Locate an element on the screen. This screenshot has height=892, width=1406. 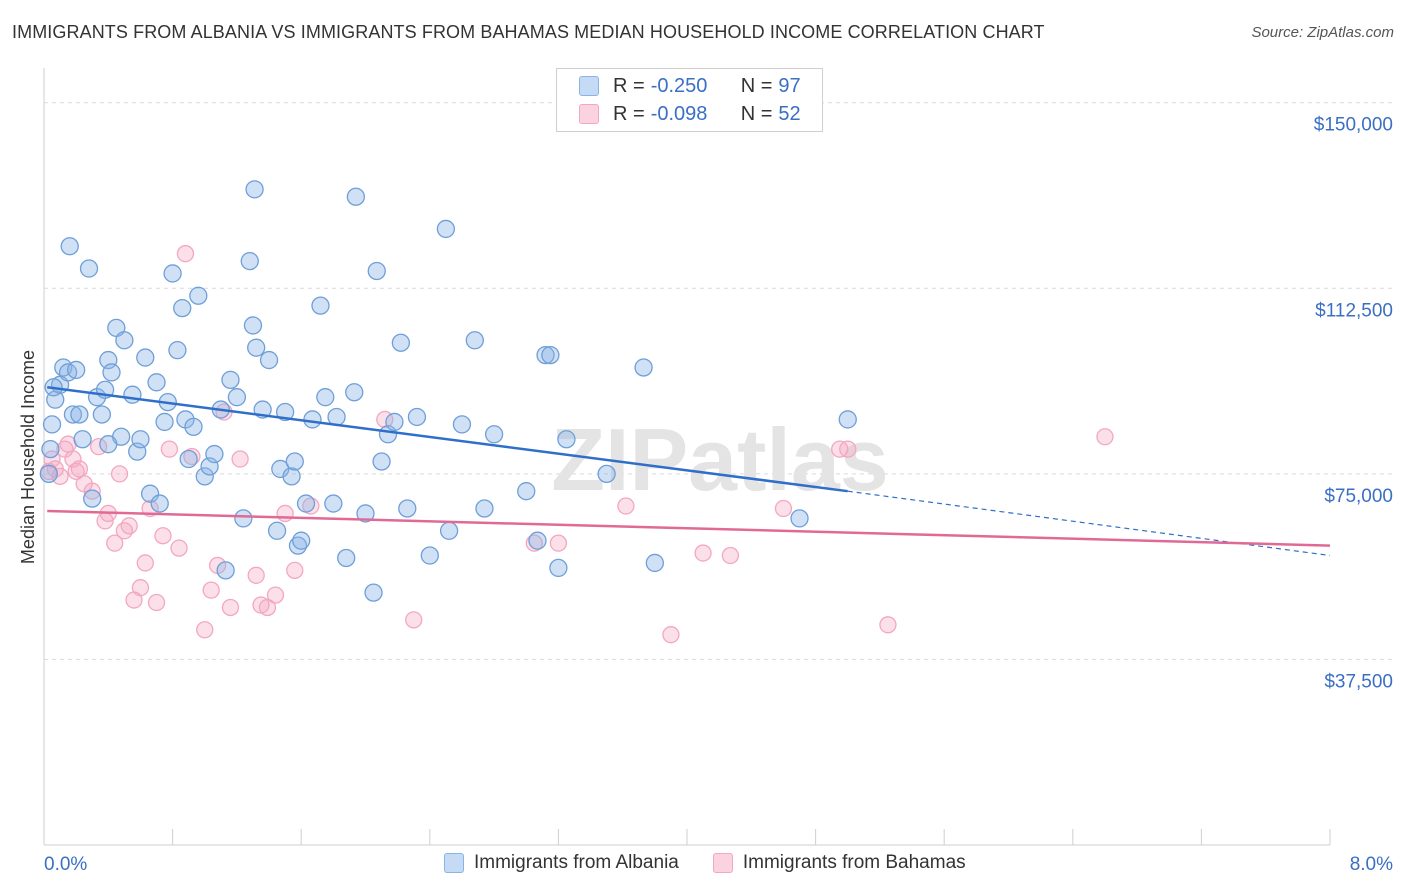
albania-trend-extension is located at coordinates (1089, 523).